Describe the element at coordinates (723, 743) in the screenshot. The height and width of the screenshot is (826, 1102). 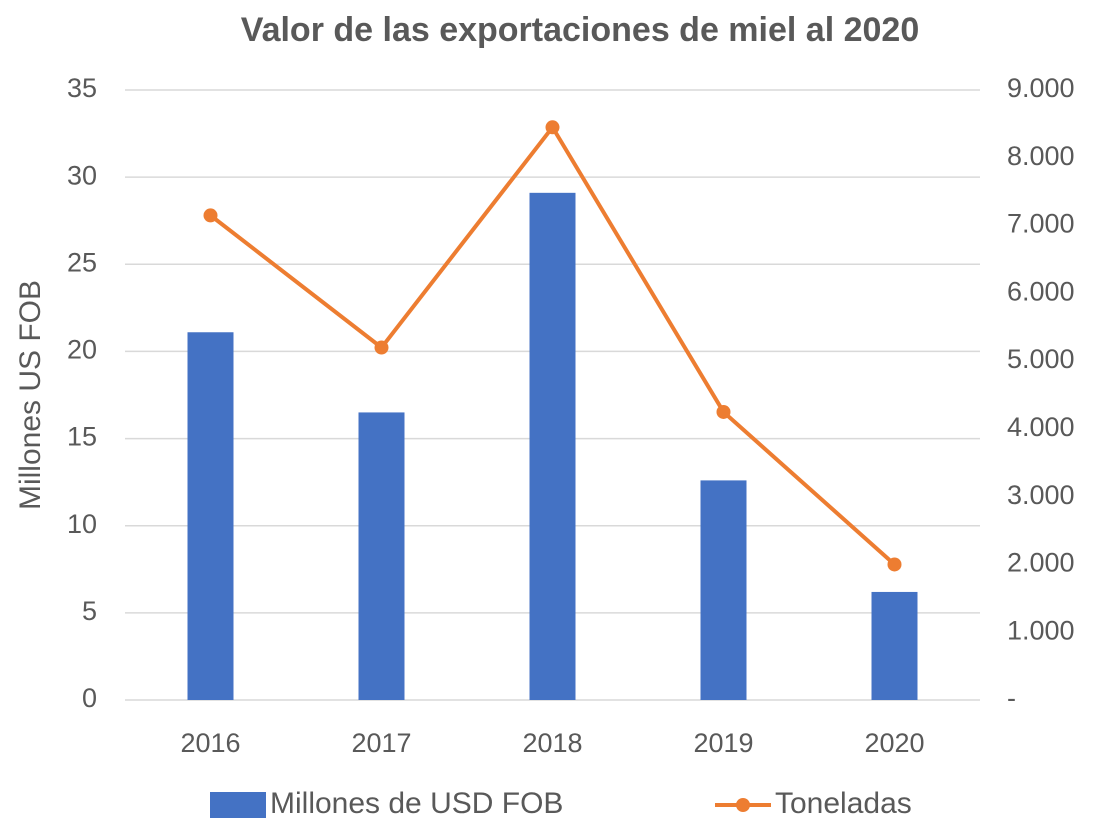
I see `x-tick-label: 2019` at that location.